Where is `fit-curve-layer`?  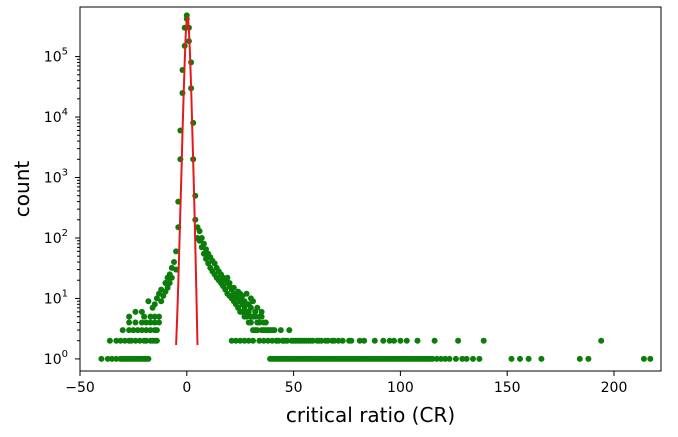
fit-curve-layer is located at coordinates (187, 180).